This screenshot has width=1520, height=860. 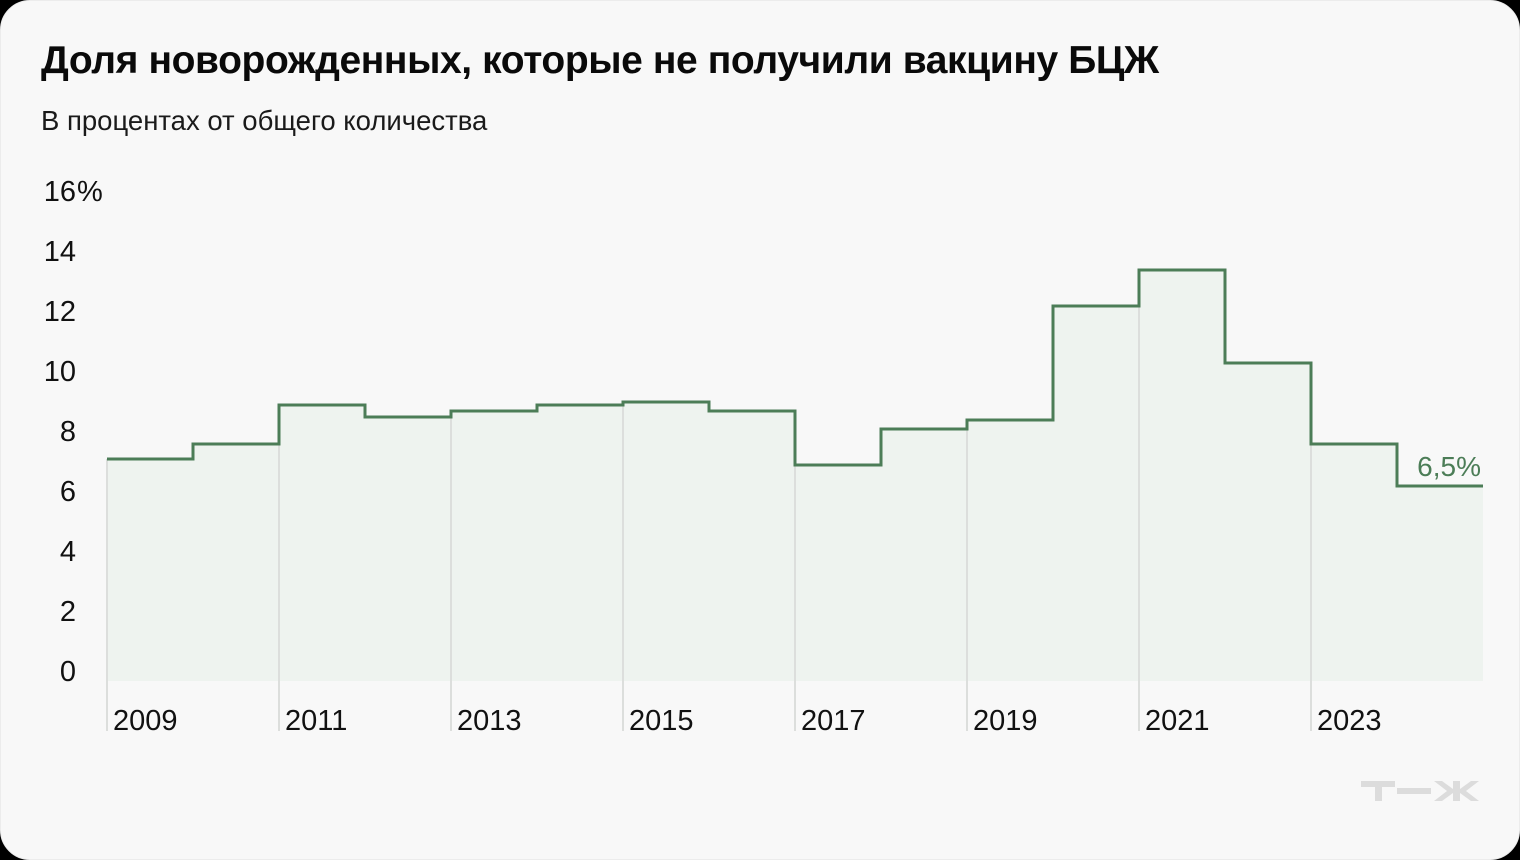 What do you see at coordinates (264, 120) in the screenshot?
I see `chart-subtitle: В процентах от общего количества` at bounding box center [264, 120].